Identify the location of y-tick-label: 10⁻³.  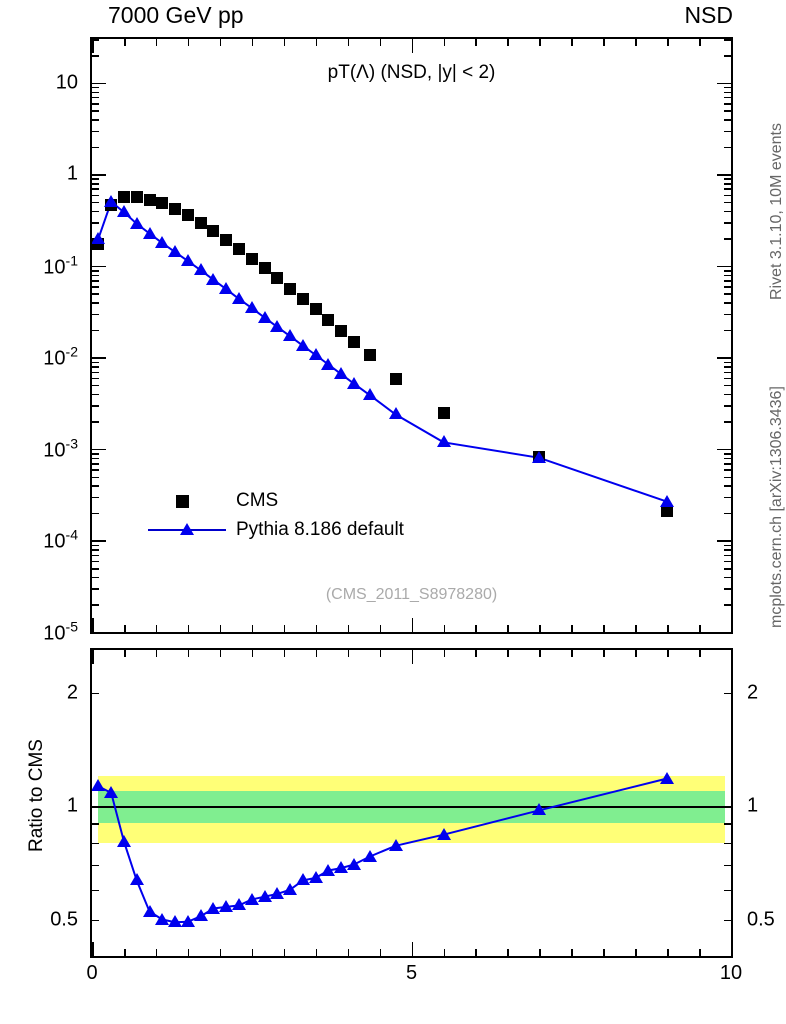
(60, 448).